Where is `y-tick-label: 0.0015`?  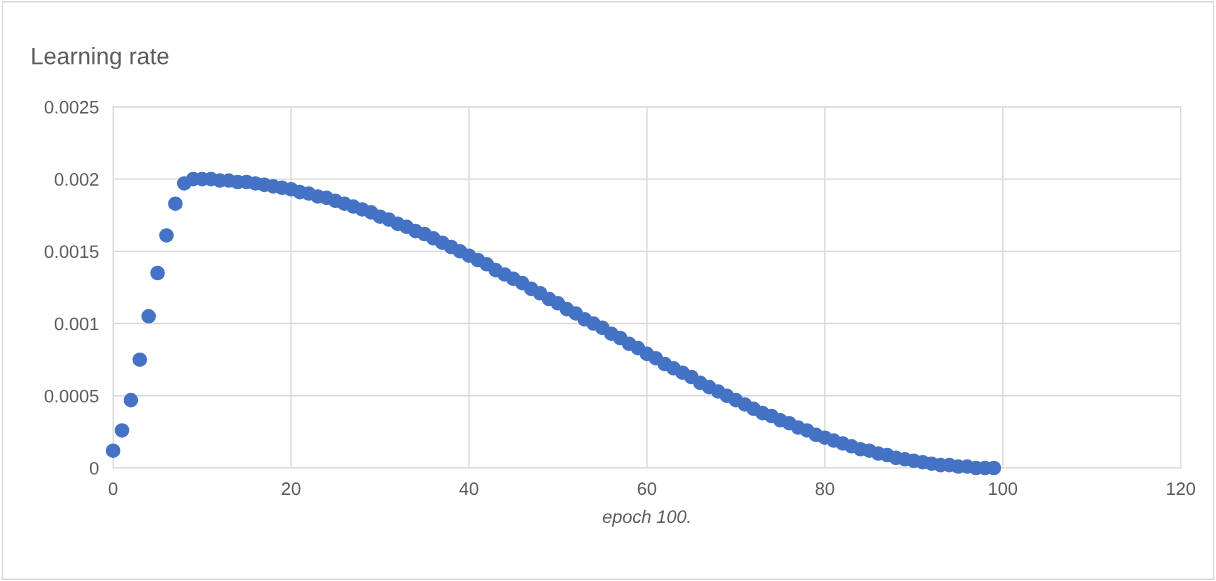 y-tick-label: 0.0015 is located at coordinates (71, 252).